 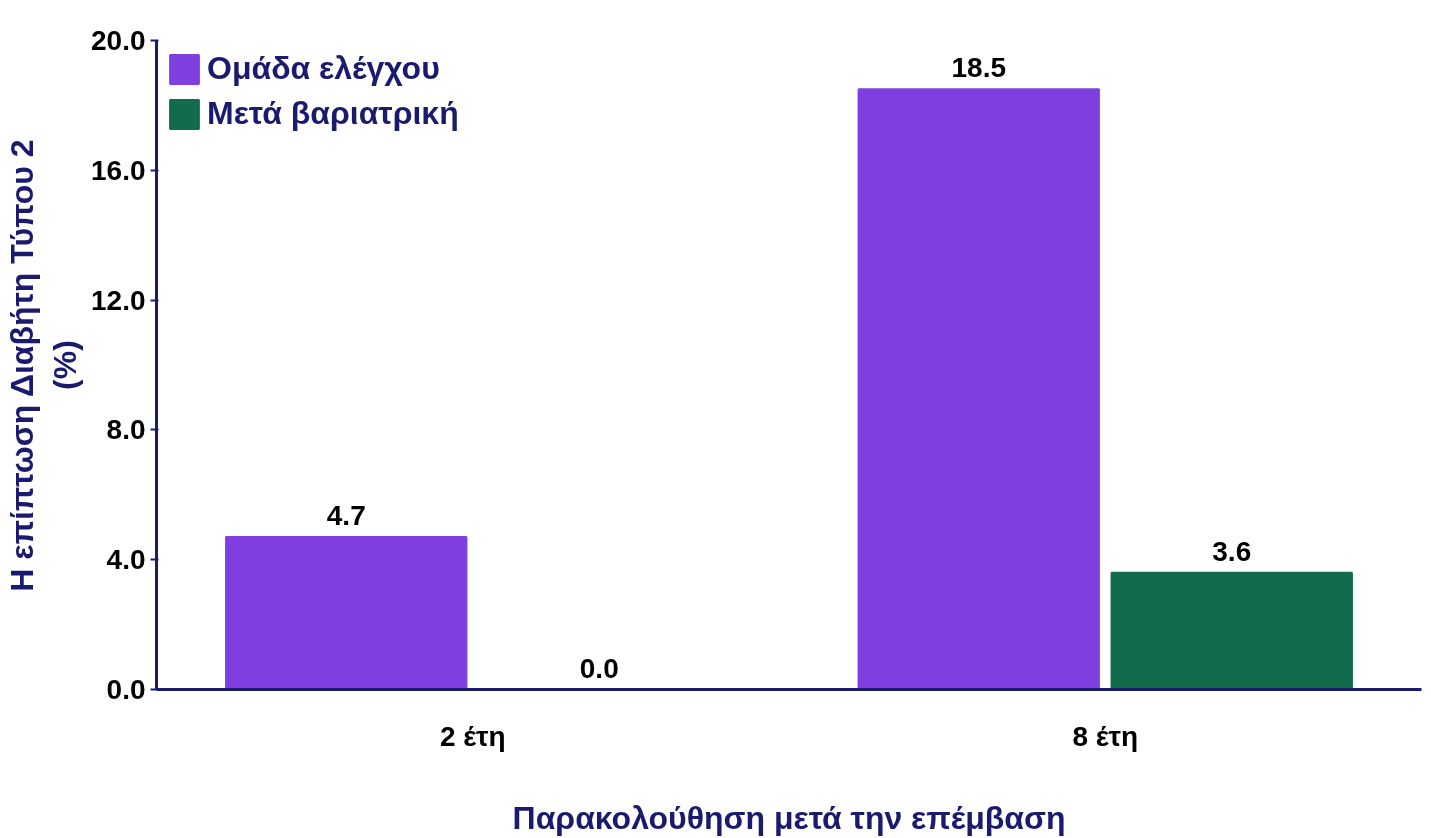 I want to click on y-tick-label: 20.0, so click(x=118, y=40).